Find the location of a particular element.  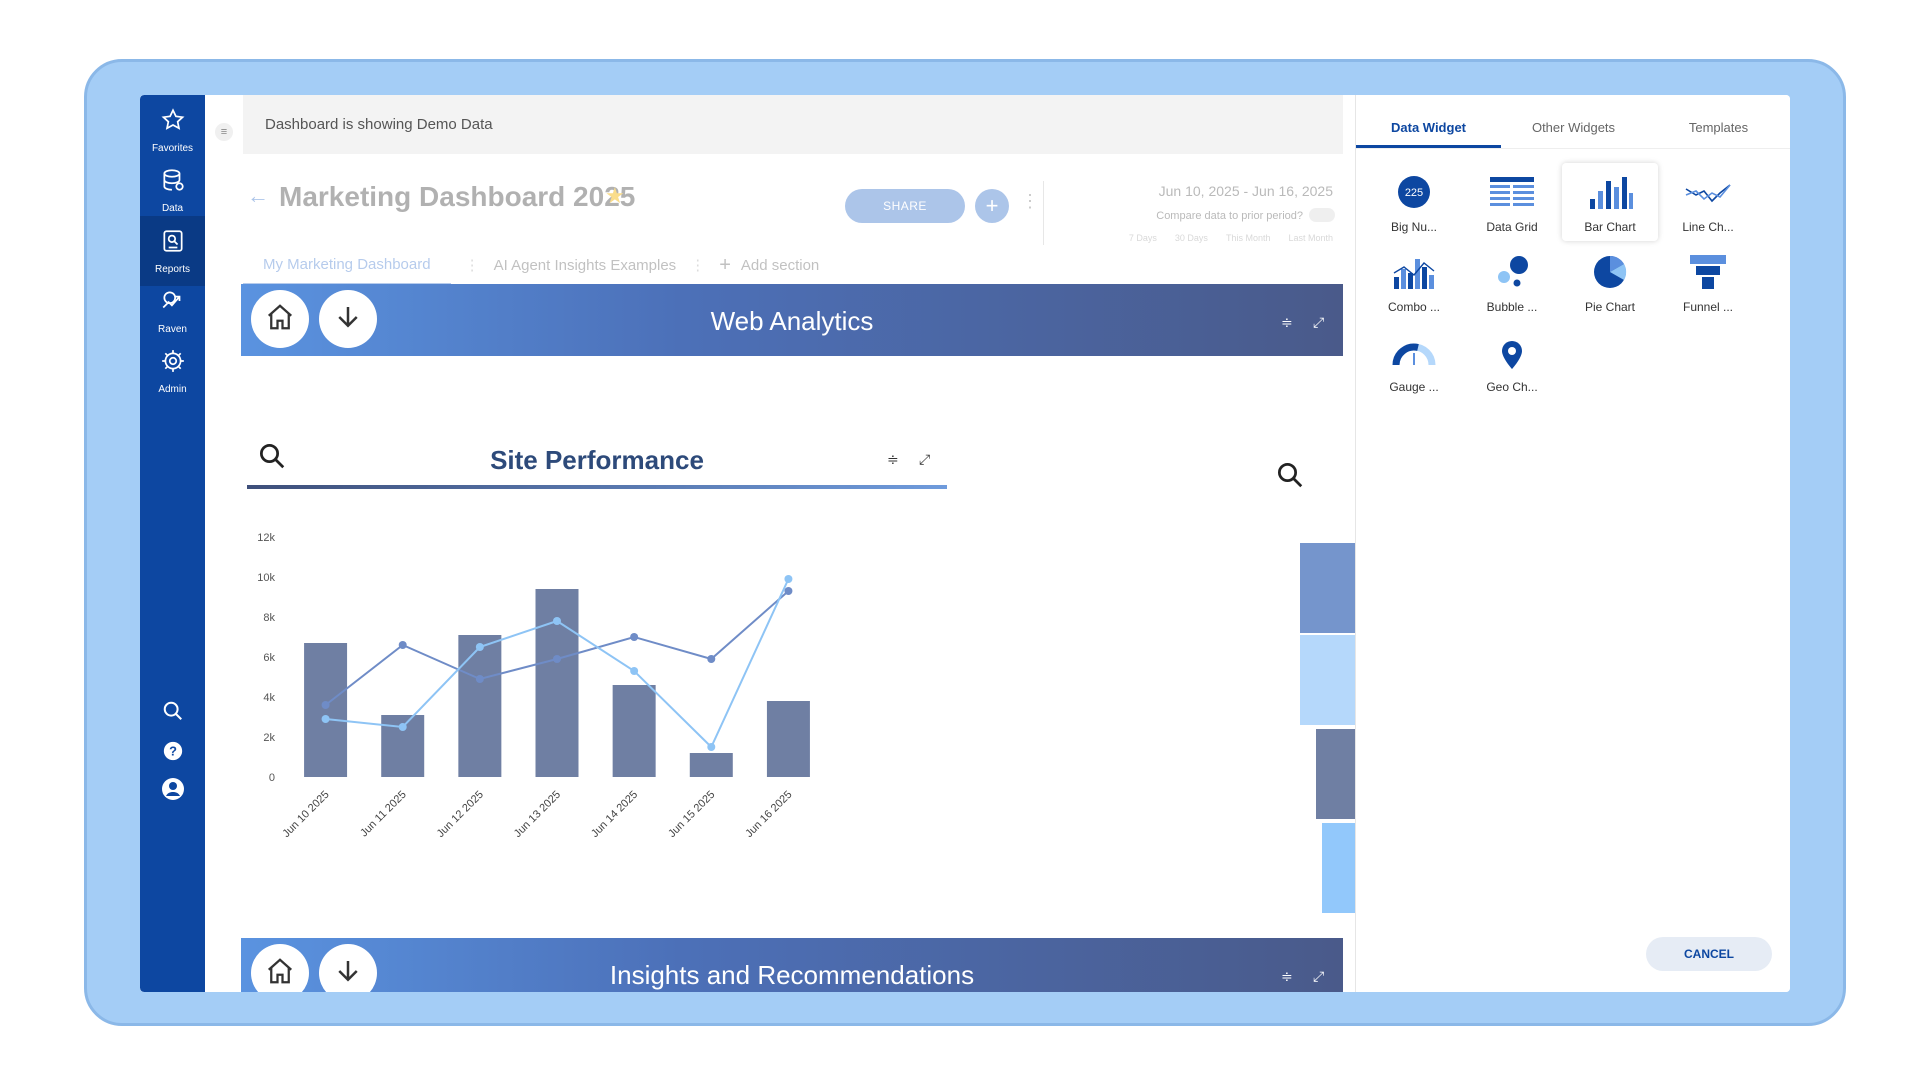

quick-range-30-days: 30 Days is located at coordinates (1191, 238).